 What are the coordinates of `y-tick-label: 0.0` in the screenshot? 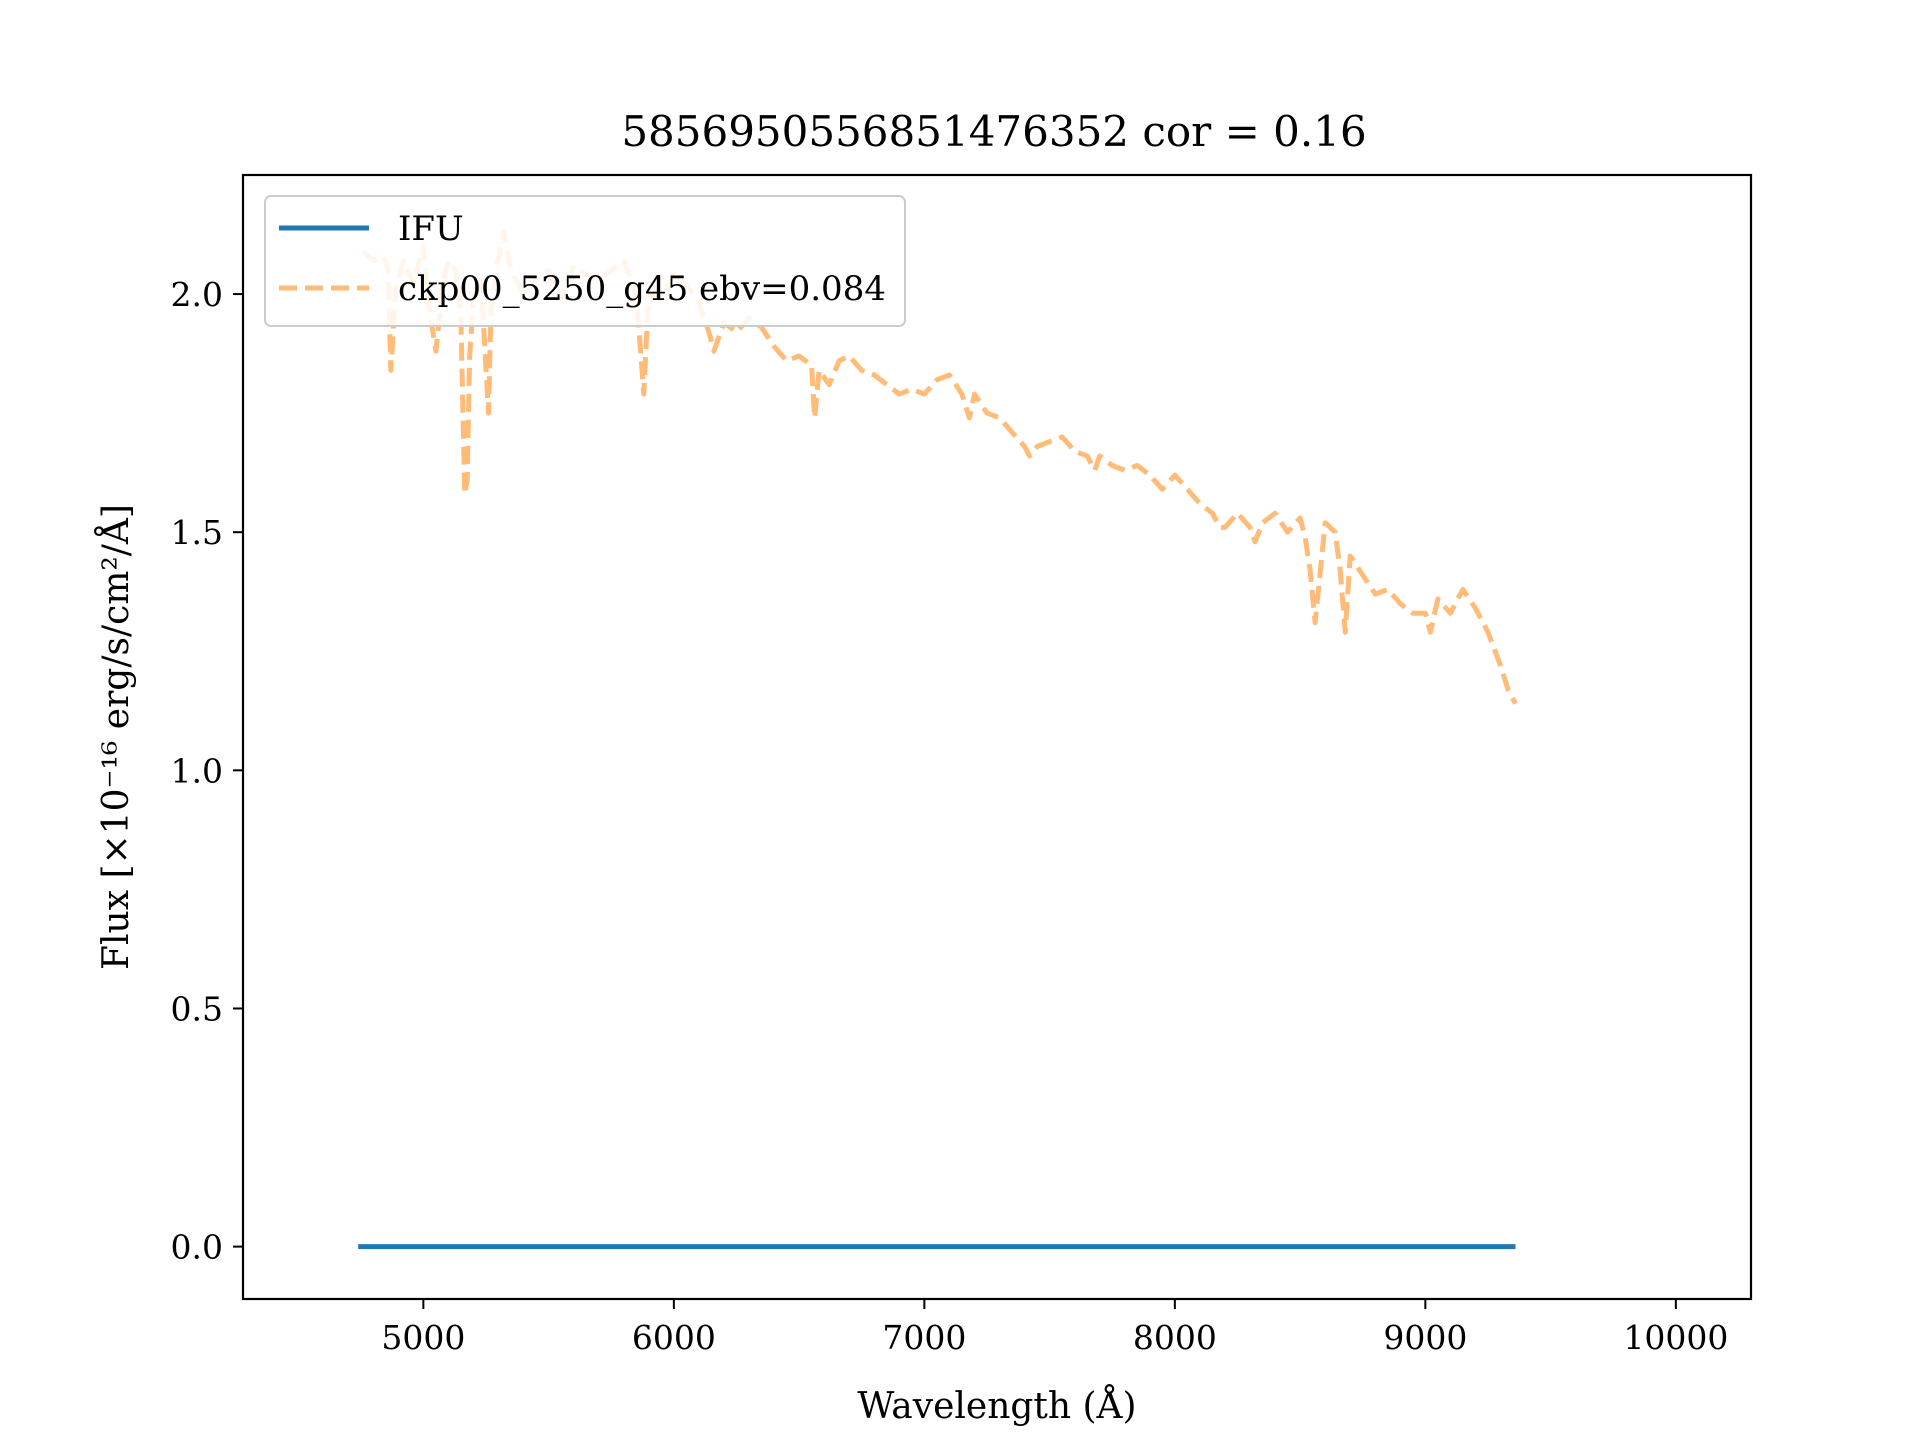 It's located at (197, 1247).